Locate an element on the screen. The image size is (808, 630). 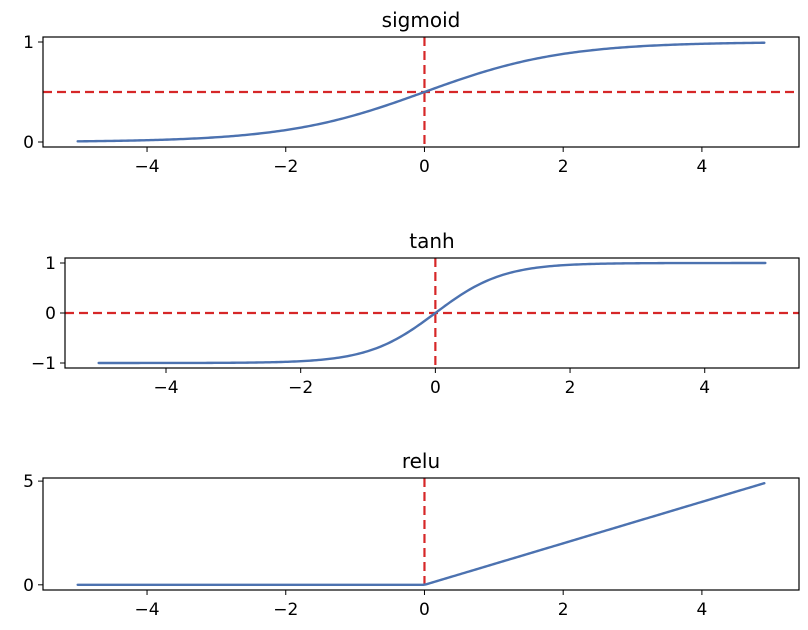
tanh-curve is located at coordinates (432, 313).